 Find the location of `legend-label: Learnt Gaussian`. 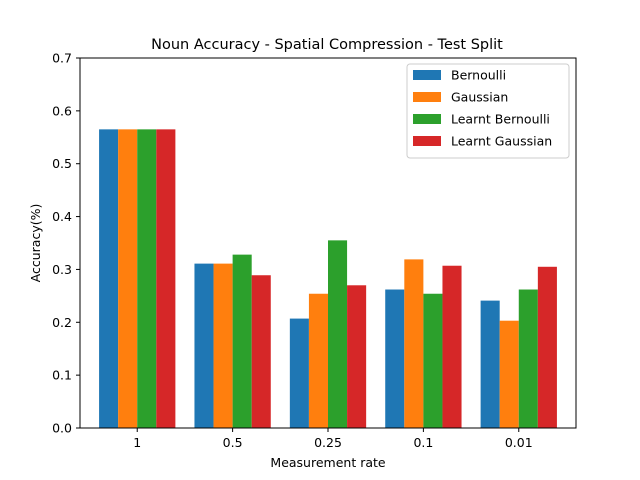

legend-label: Learnt Gaussian is located at coordinates (501, 141).